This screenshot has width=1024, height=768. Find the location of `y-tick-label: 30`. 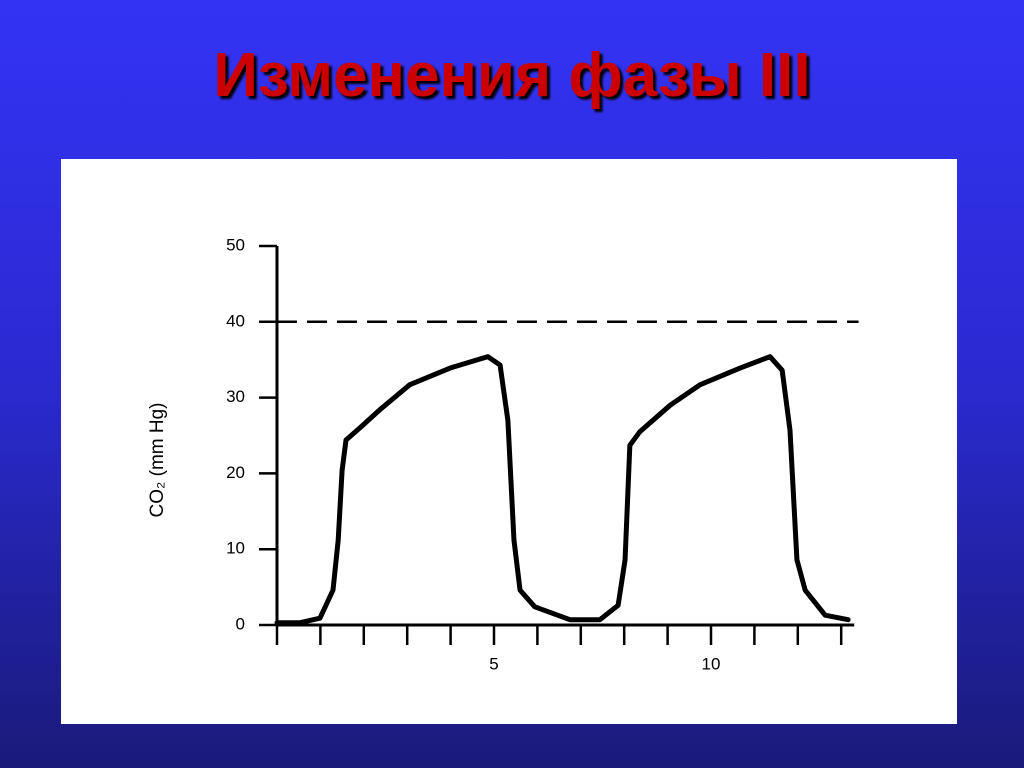

y-tick-label: 30 is located at coordinates (235, 396).